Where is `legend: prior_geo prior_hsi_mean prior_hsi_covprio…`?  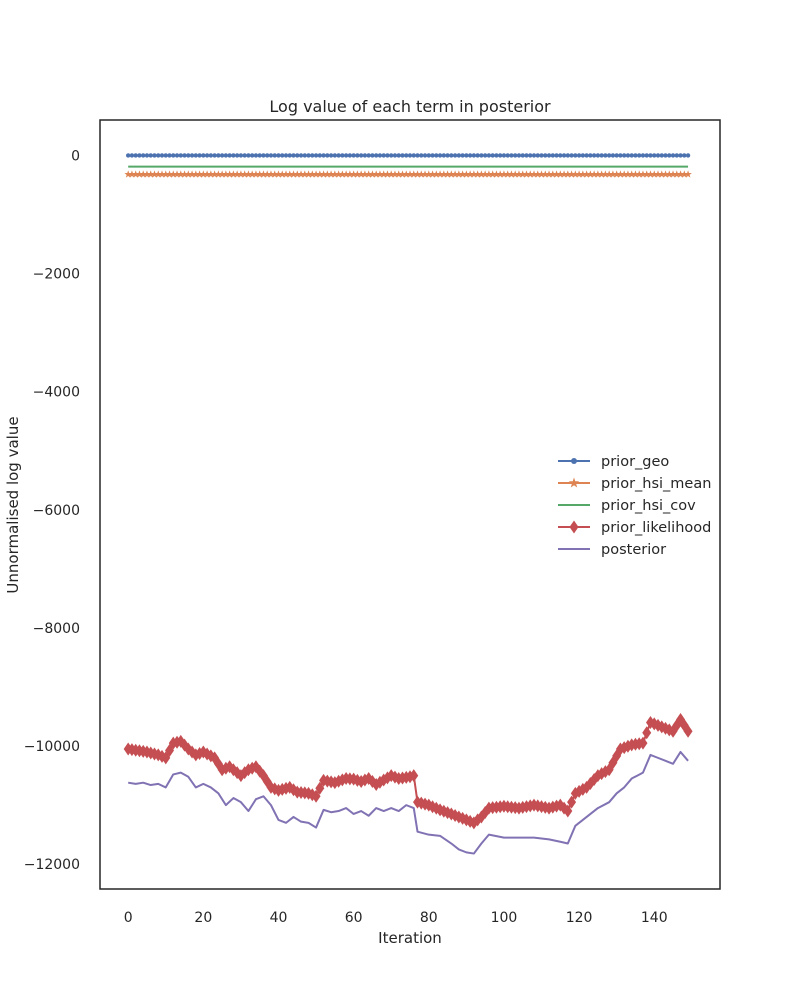
legend: prior_geo prior_hsi_mean prior_hsi_covprio… is located at coordinates (634, 506).